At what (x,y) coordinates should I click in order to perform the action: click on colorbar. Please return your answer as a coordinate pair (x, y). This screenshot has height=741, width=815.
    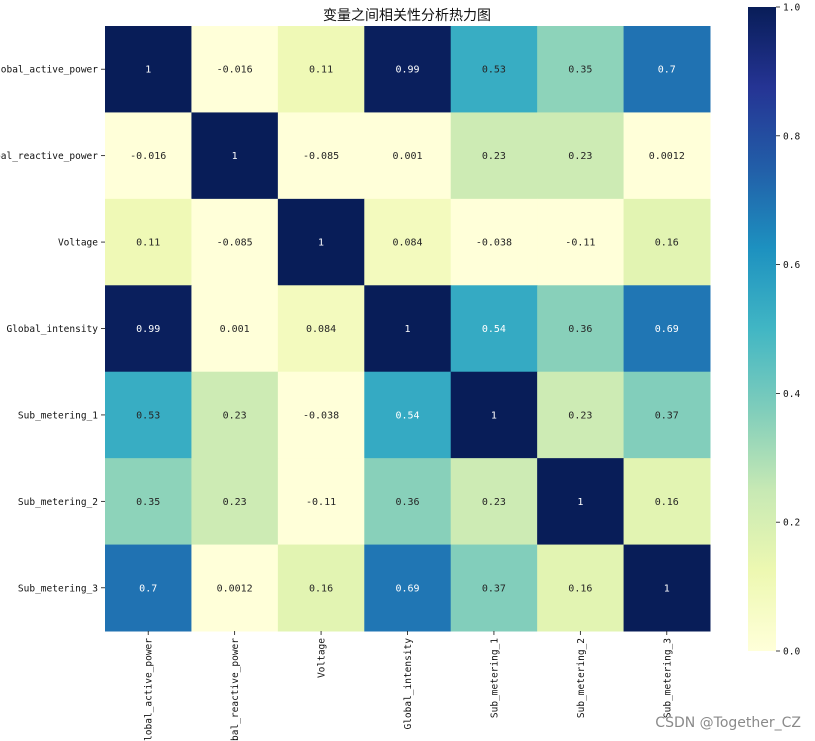
    Looking at the image, I should click on (762, 329).